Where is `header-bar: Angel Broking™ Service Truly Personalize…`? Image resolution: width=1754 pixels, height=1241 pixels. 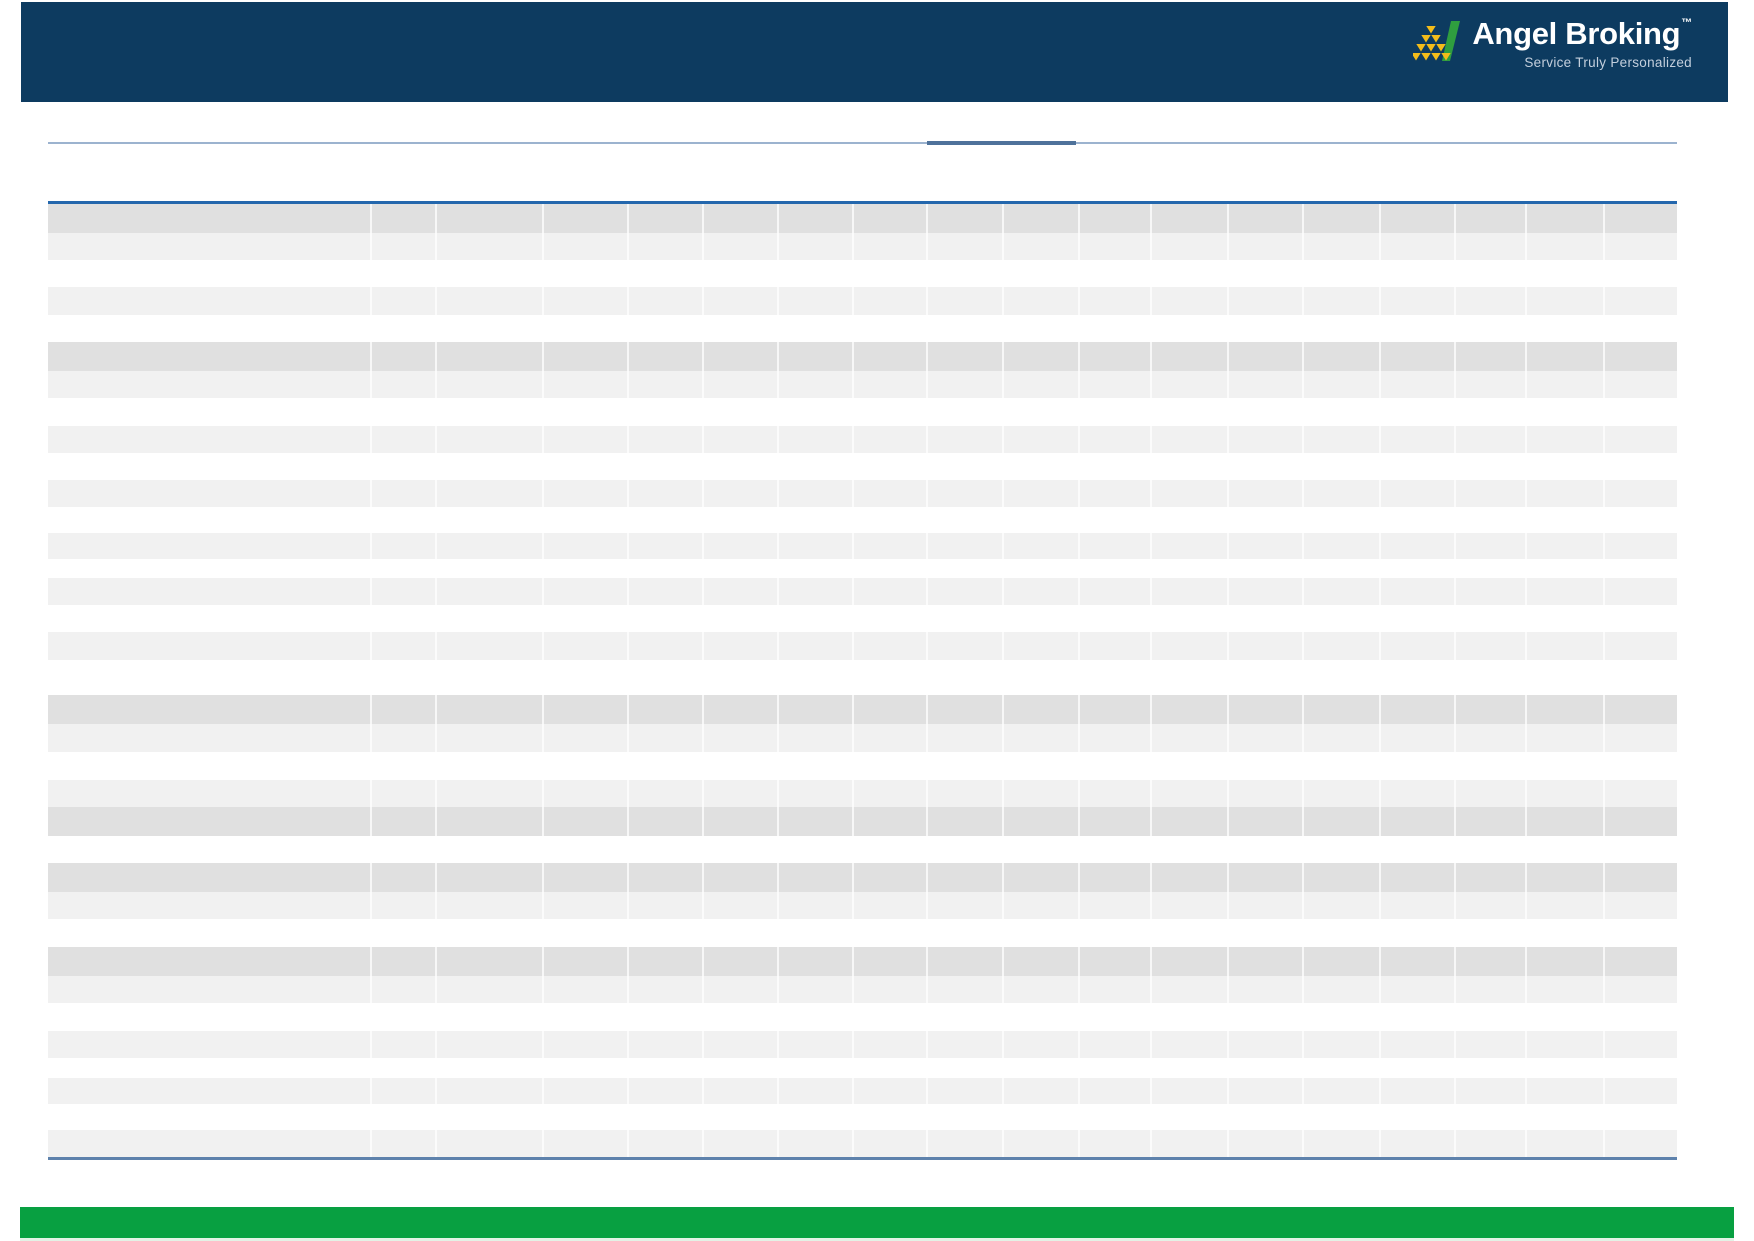
header-bar: Angel Broking™ Service Truly Personalize… is located at coordinates (874, 52).